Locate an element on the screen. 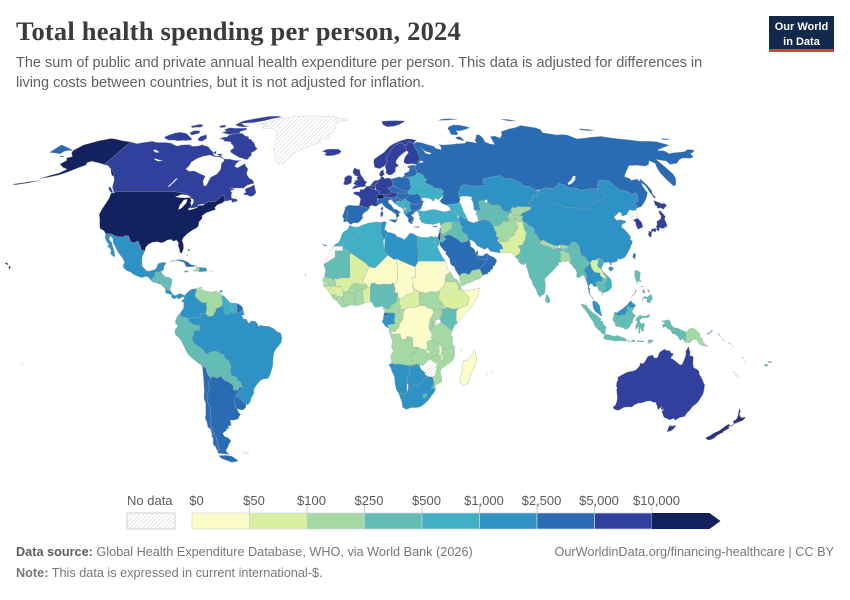 Image resolution: width=850 pixels, height=600 pixels. svg-text: $500 is located at coordinates (426, 500).